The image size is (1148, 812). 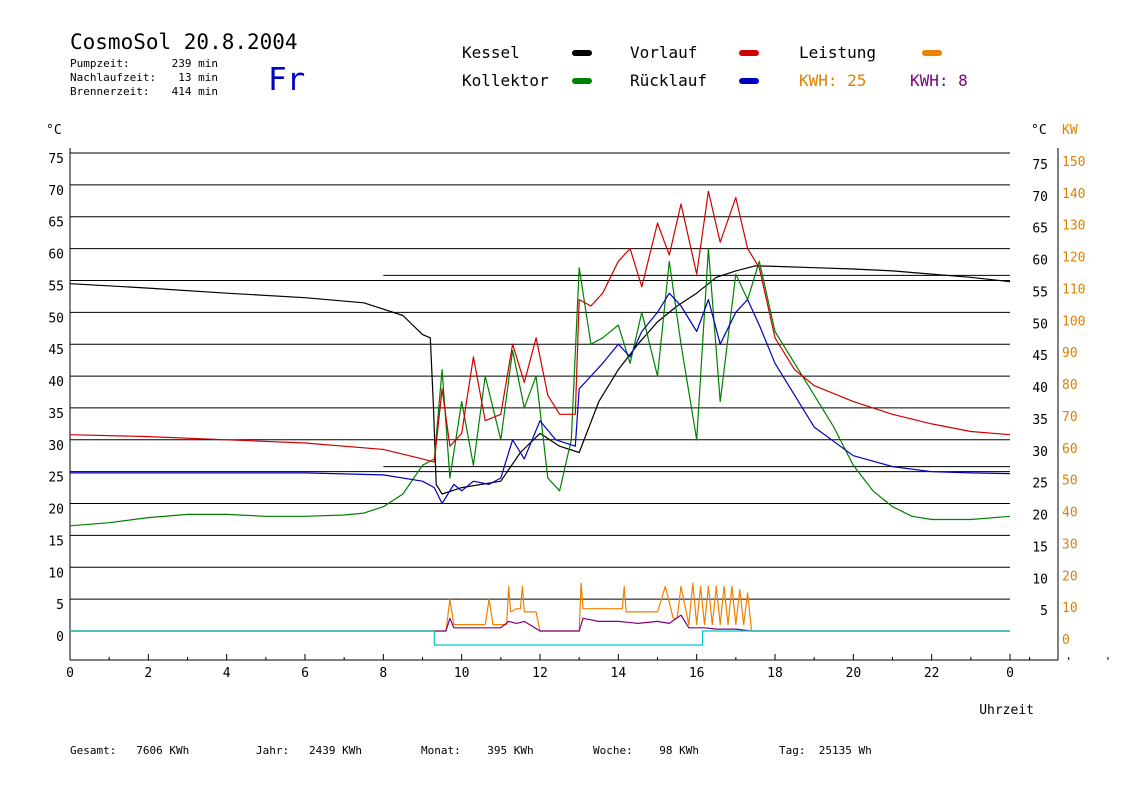 I want to click on footer-value: 98 KWh, so click(x=679, y=750).